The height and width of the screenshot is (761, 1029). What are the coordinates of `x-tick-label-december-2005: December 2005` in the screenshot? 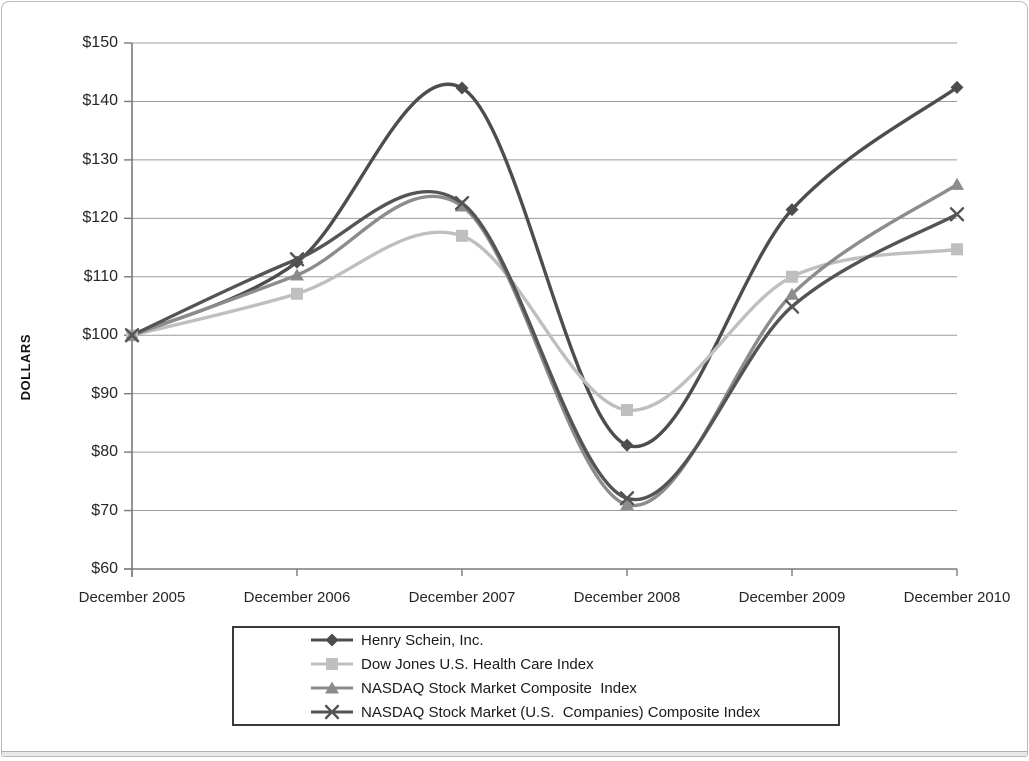 It's located at (132, 597).